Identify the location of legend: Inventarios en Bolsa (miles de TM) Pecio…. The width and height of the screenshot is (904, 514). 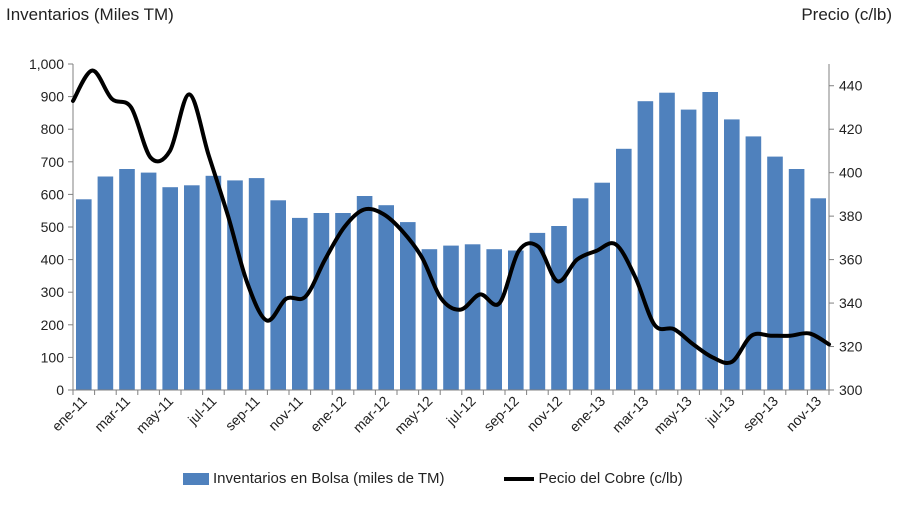
(433, 478).